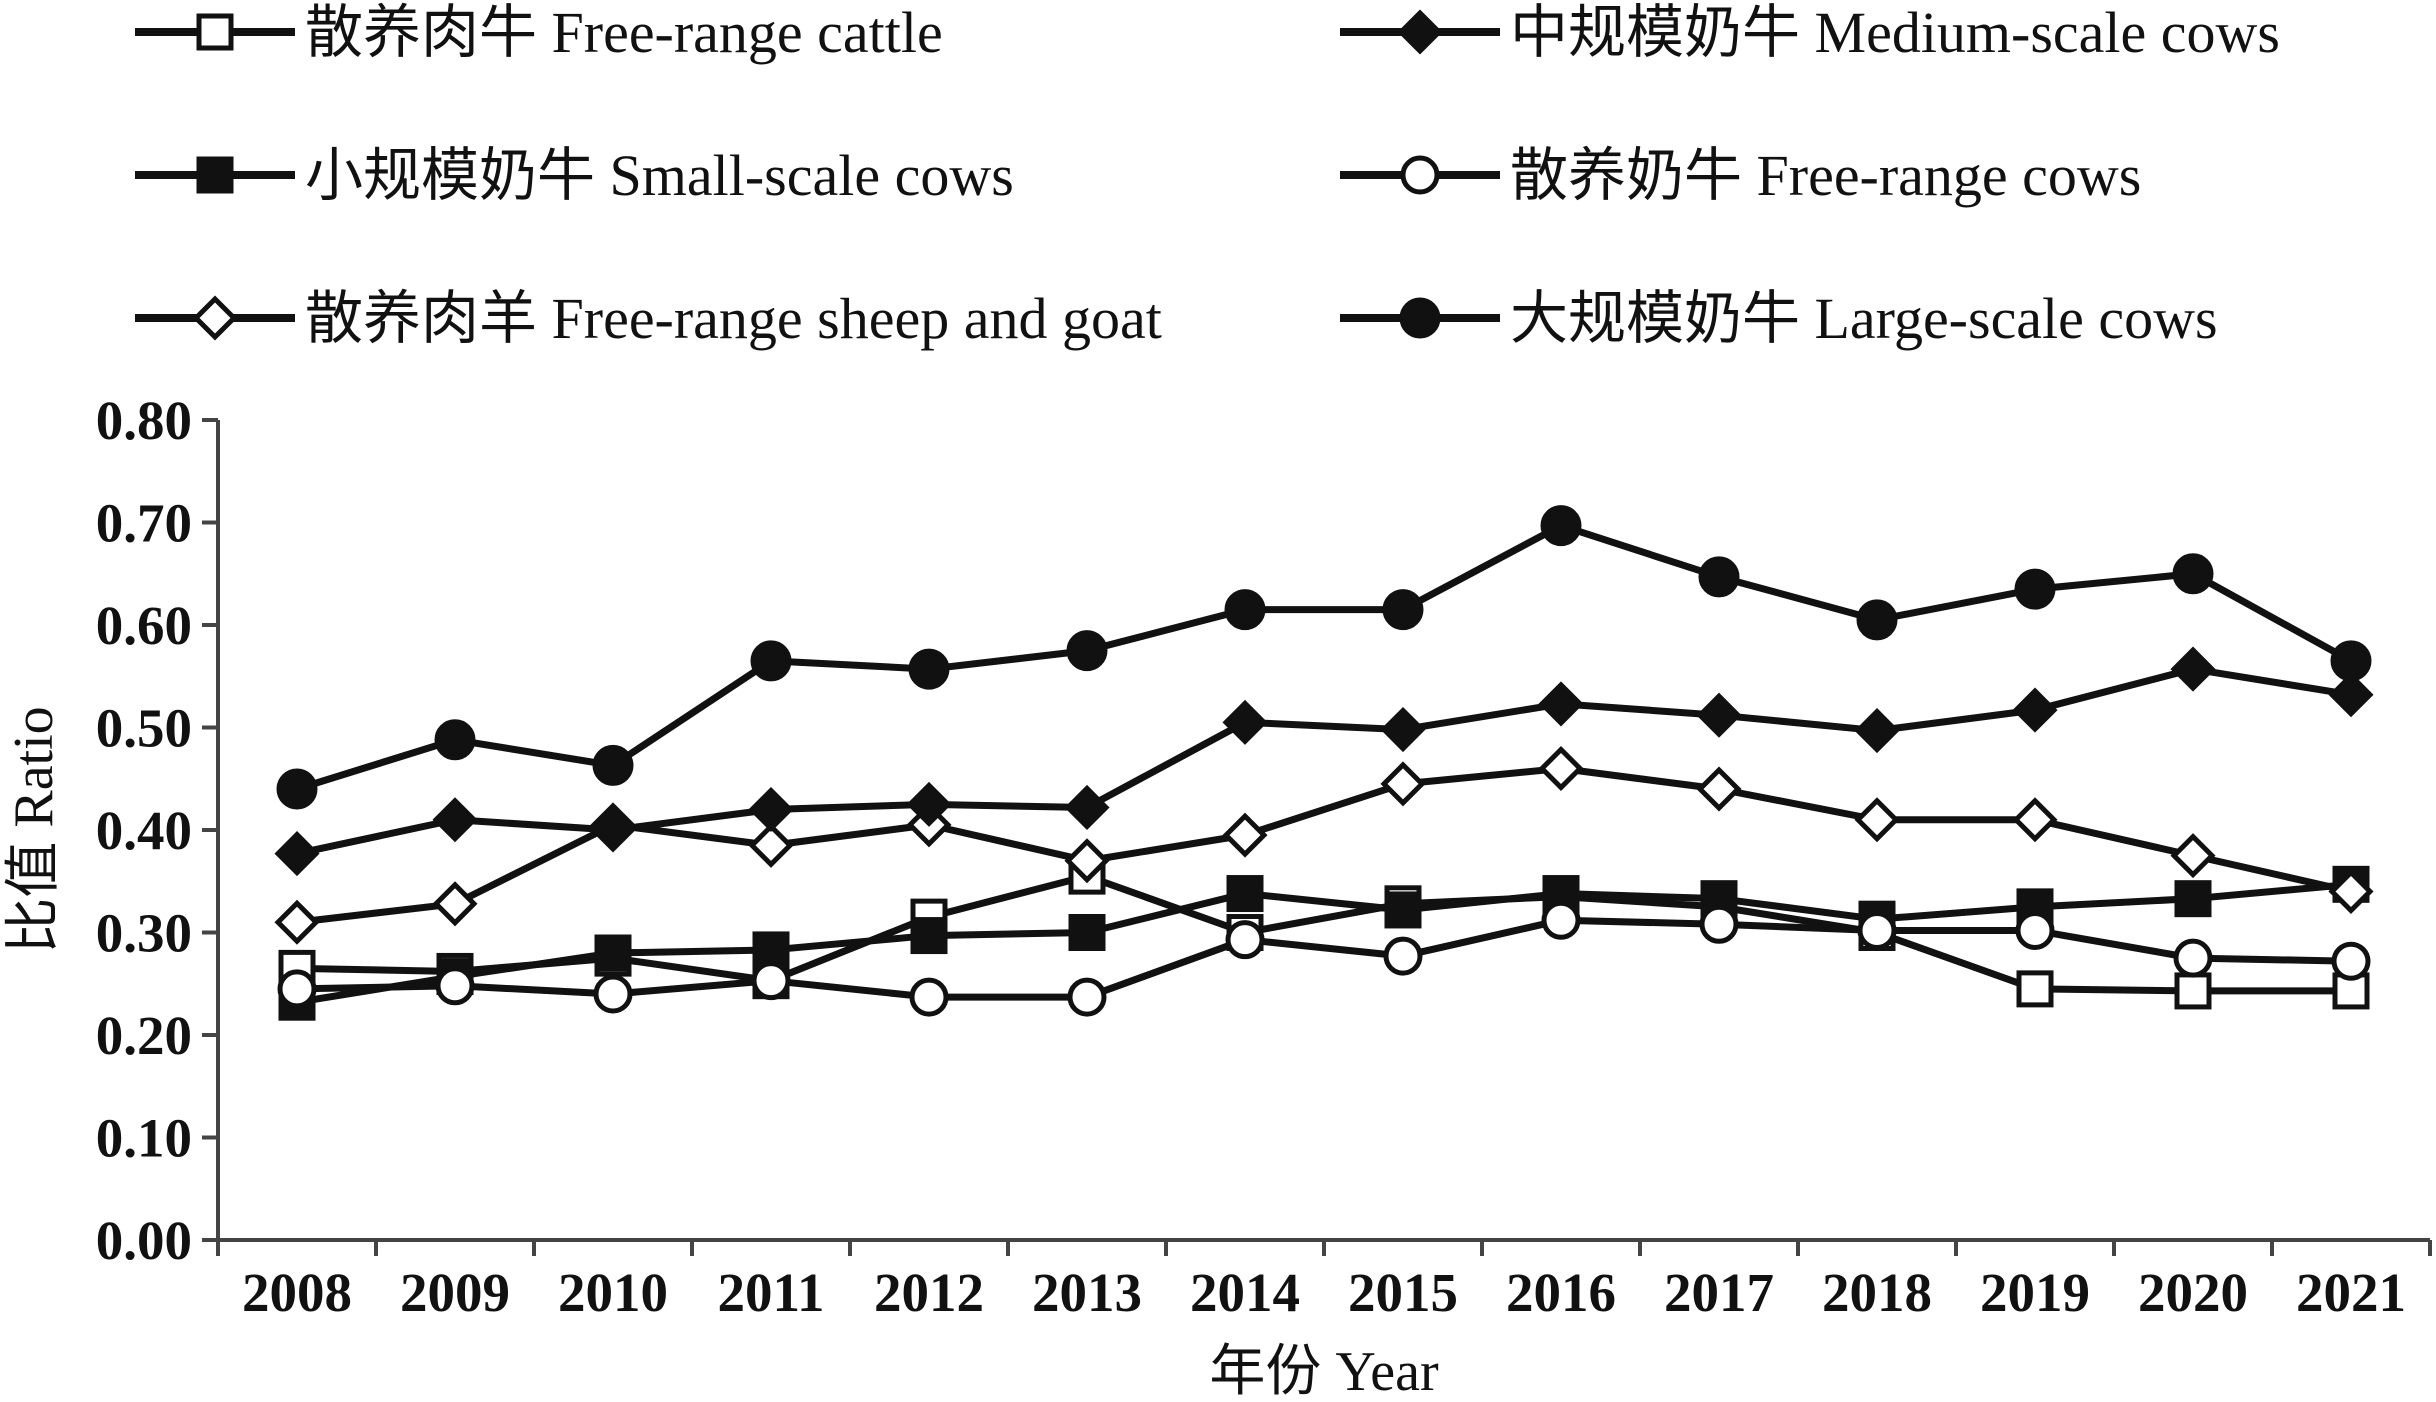 This screenshot has height=1402, width=2436. What do you see at coordinates (34, 829) in the screenshot?
I see `y-axis-title: 比值 Ratio` at bounding box center [34, 829].